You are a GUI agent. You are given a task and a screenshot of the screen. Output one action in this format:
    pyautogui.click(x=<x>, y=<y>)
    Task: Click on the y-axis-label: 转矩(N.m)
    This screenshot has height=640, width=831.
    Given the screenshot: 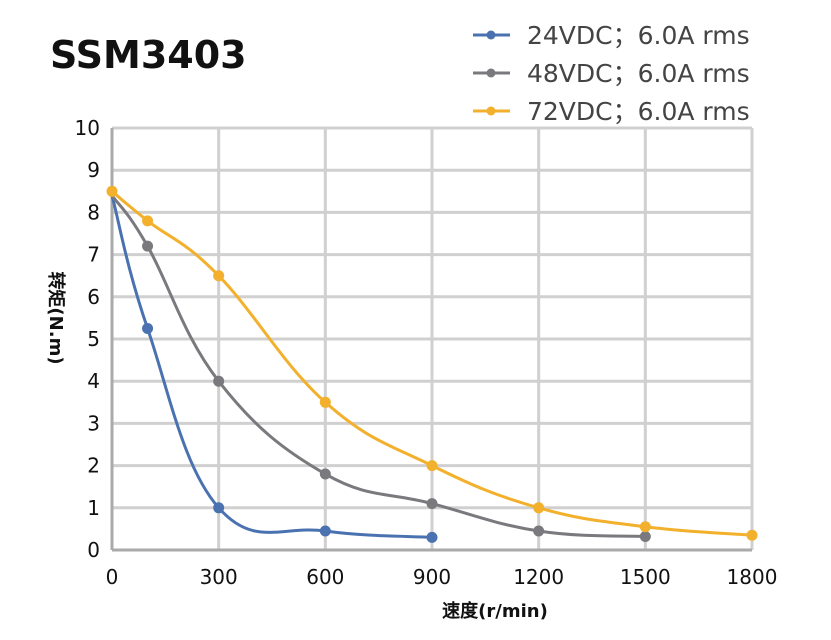 What is the action you would take?
    pyautogui.click(x=56, y=317)
    